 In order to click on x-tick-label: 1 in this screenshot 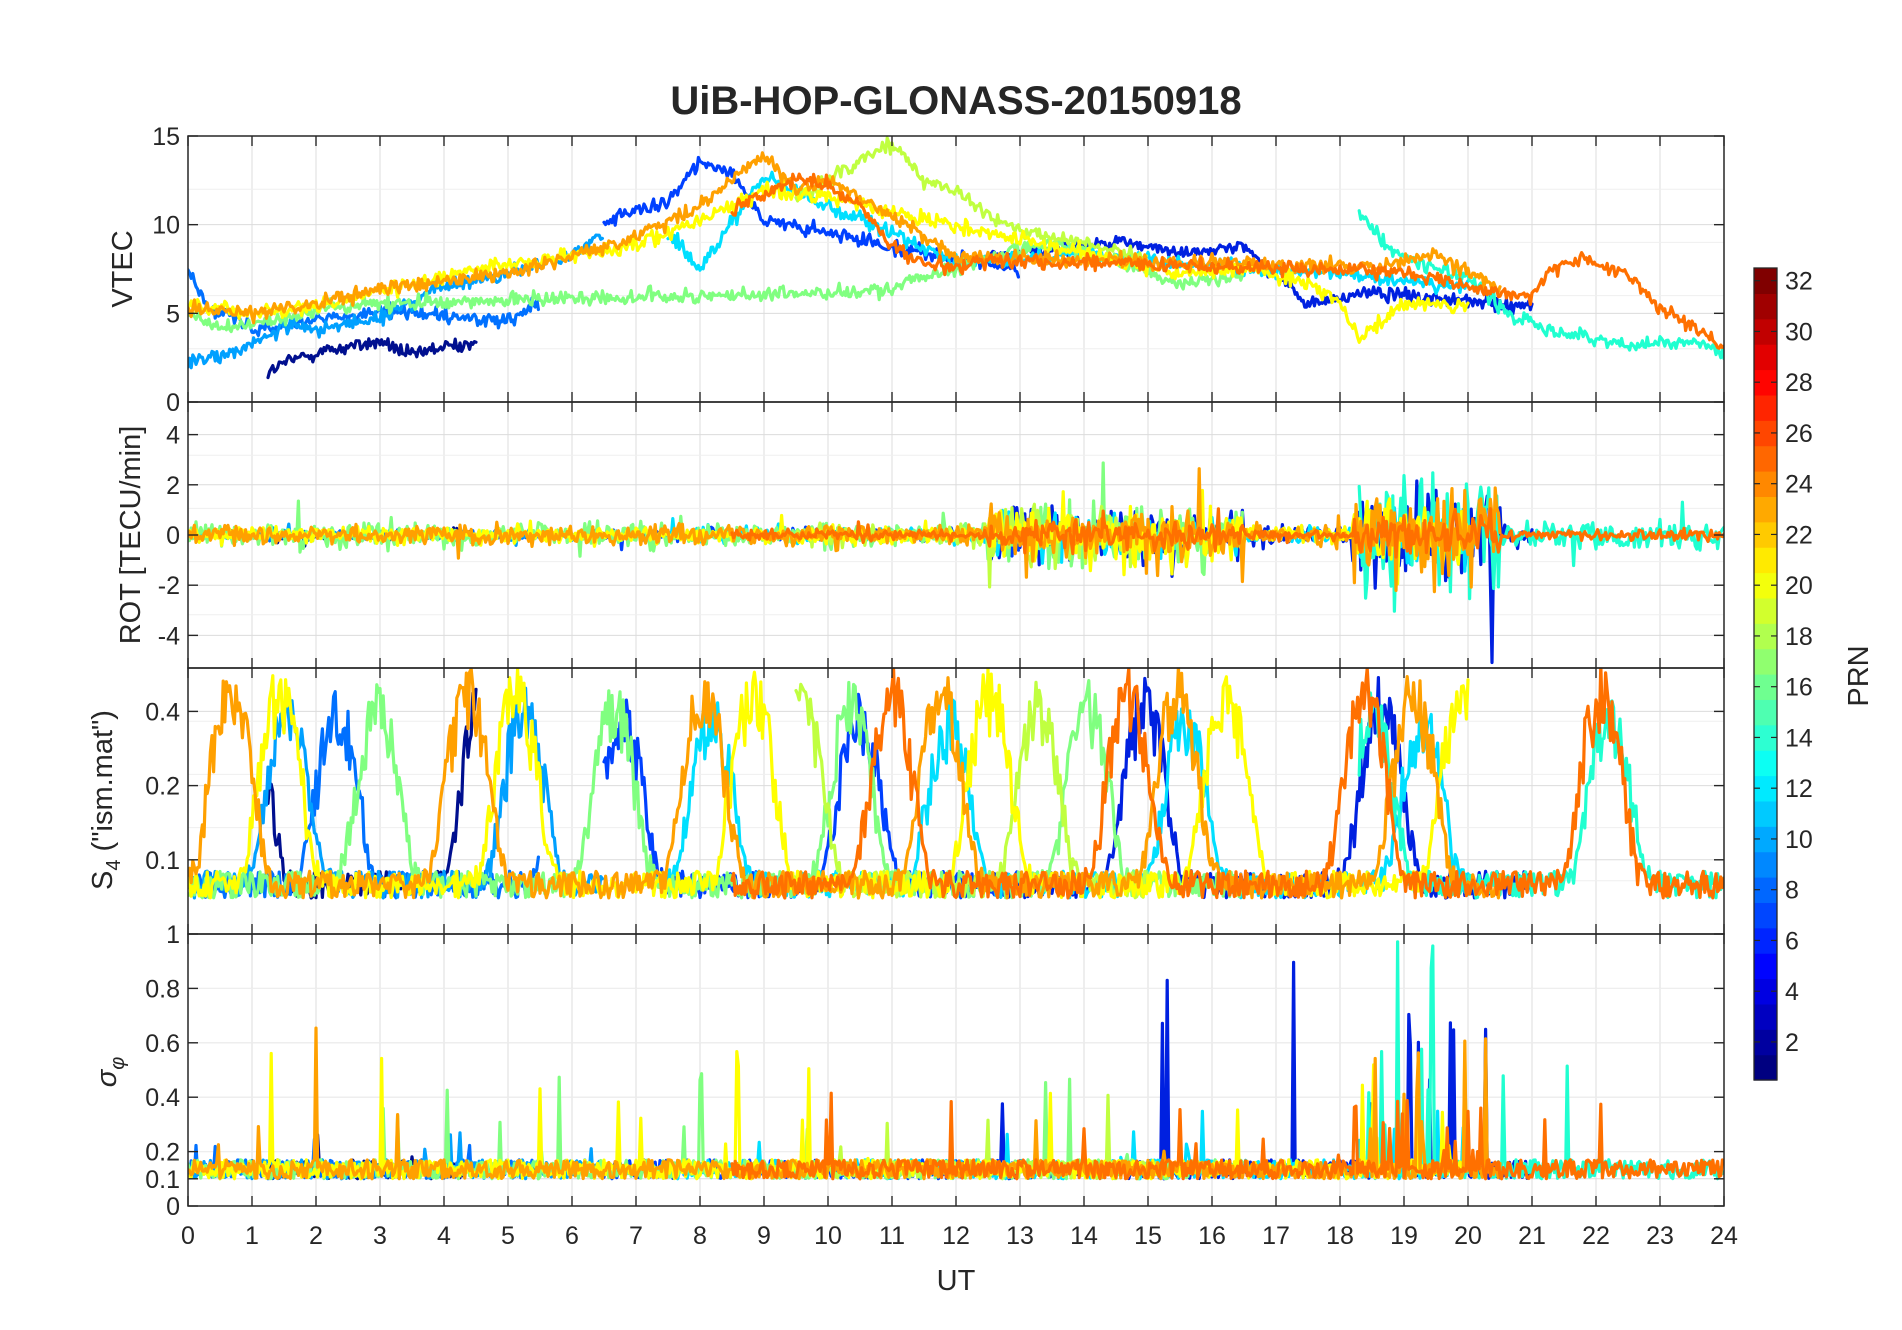, I will do `click(252, 1236)`.